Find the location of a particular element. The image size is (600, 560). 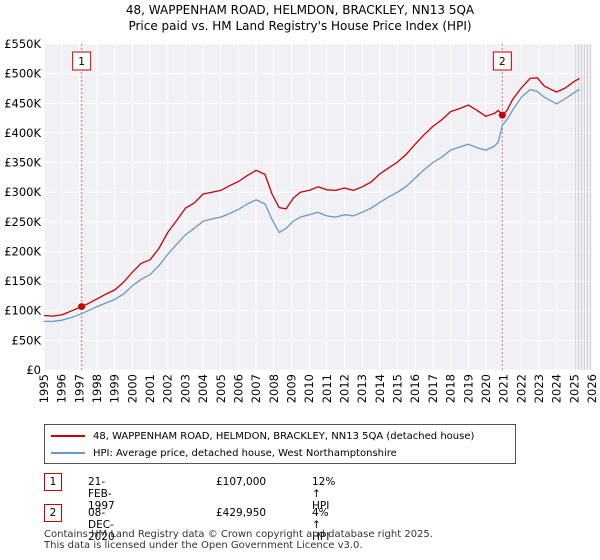

x-tick-label: 2015 is located at coordinates (398, 388).